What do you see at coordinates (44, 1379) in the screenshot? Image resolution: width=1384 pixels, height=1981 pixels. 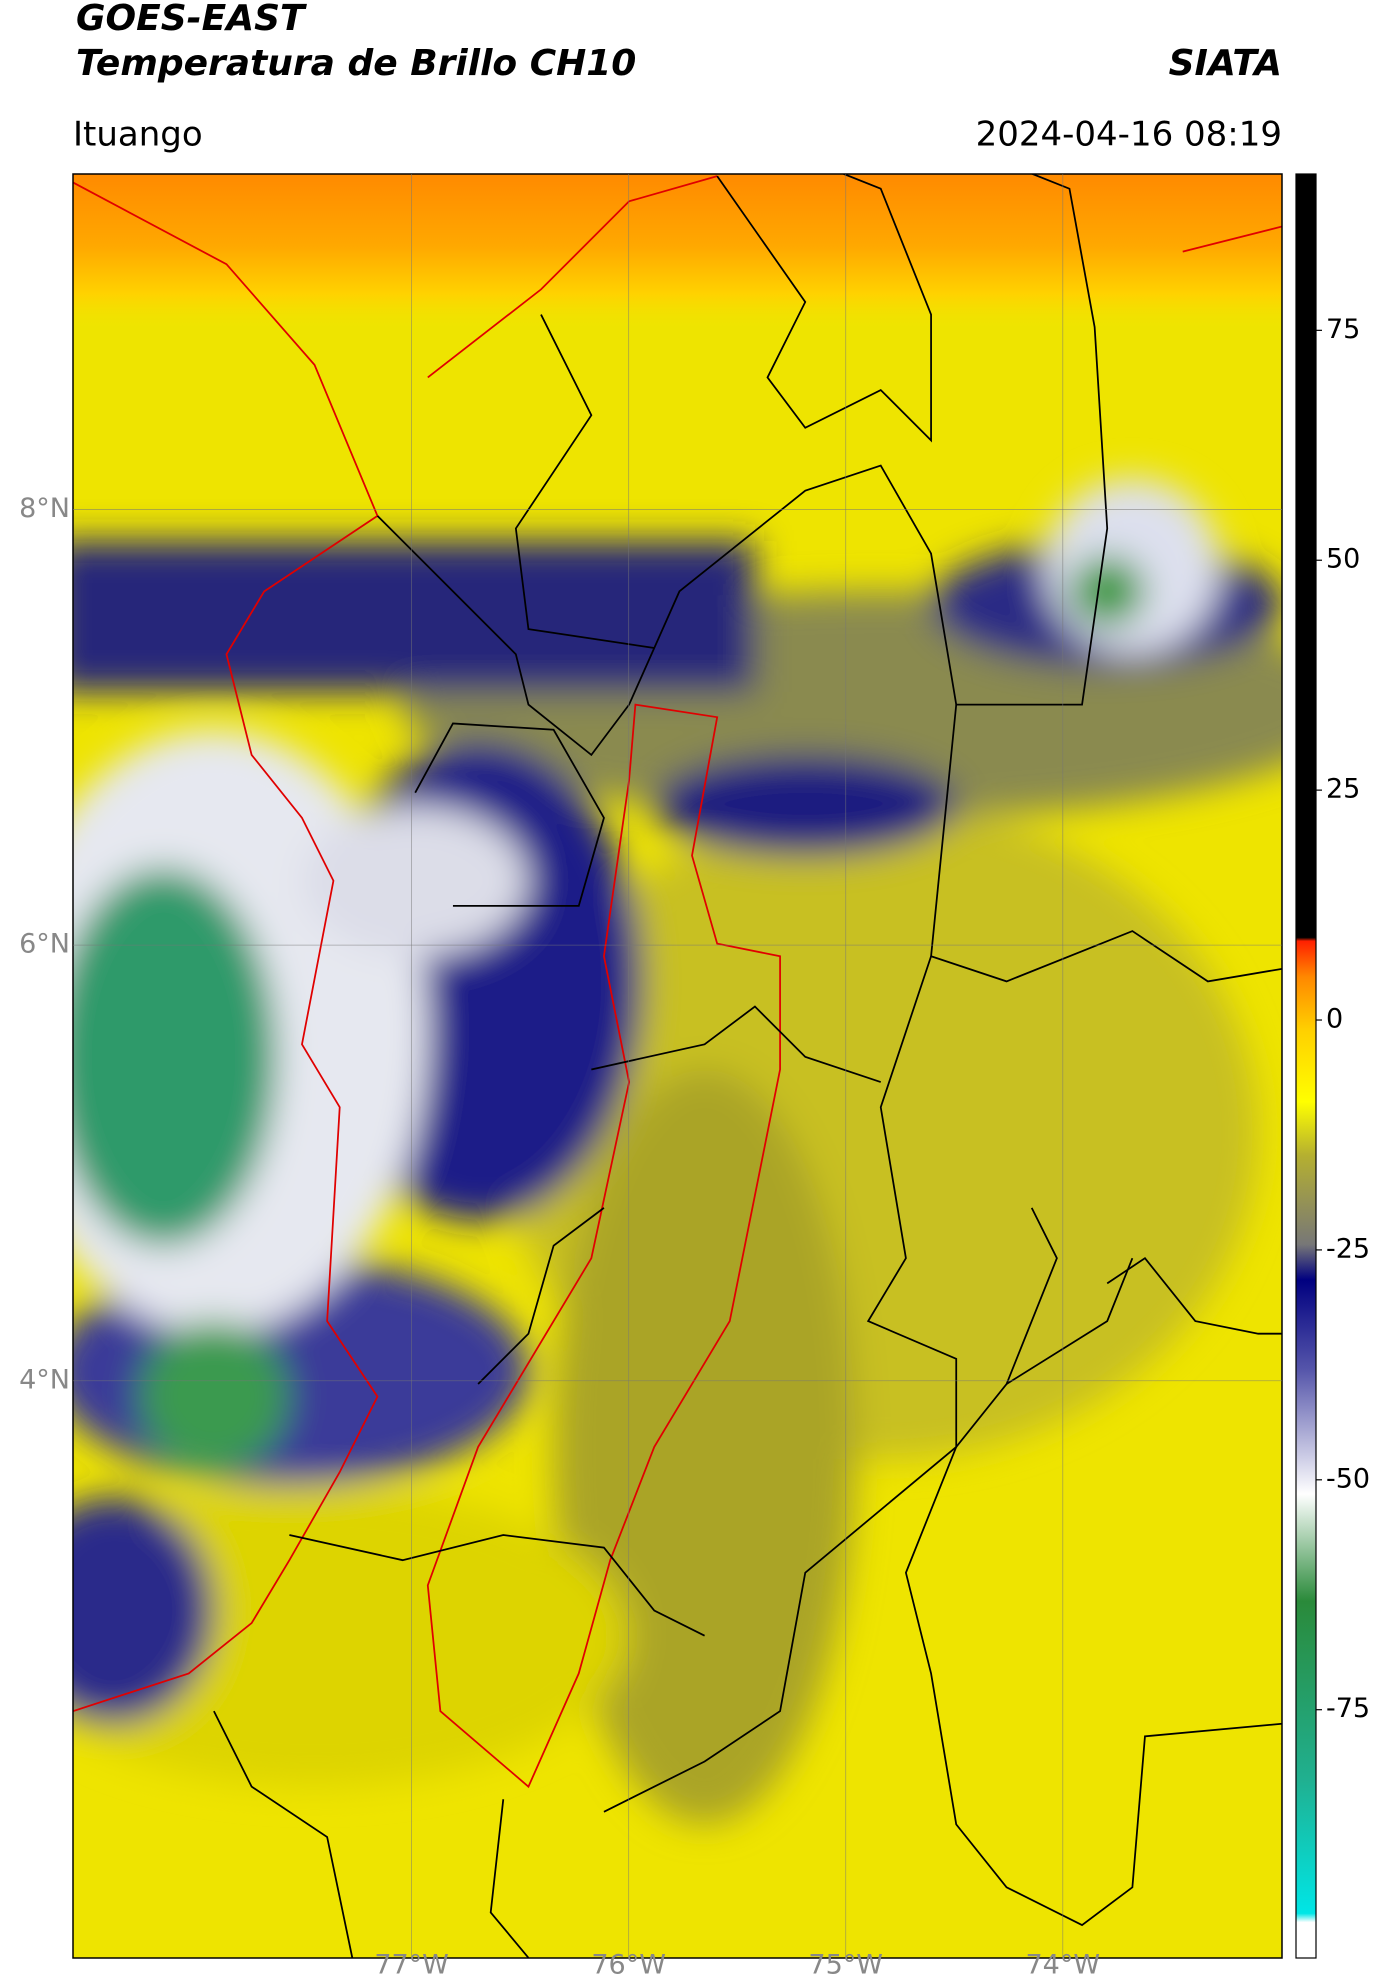 I see `y-tick-label: 4°N` at bounding box center [44, 1379].